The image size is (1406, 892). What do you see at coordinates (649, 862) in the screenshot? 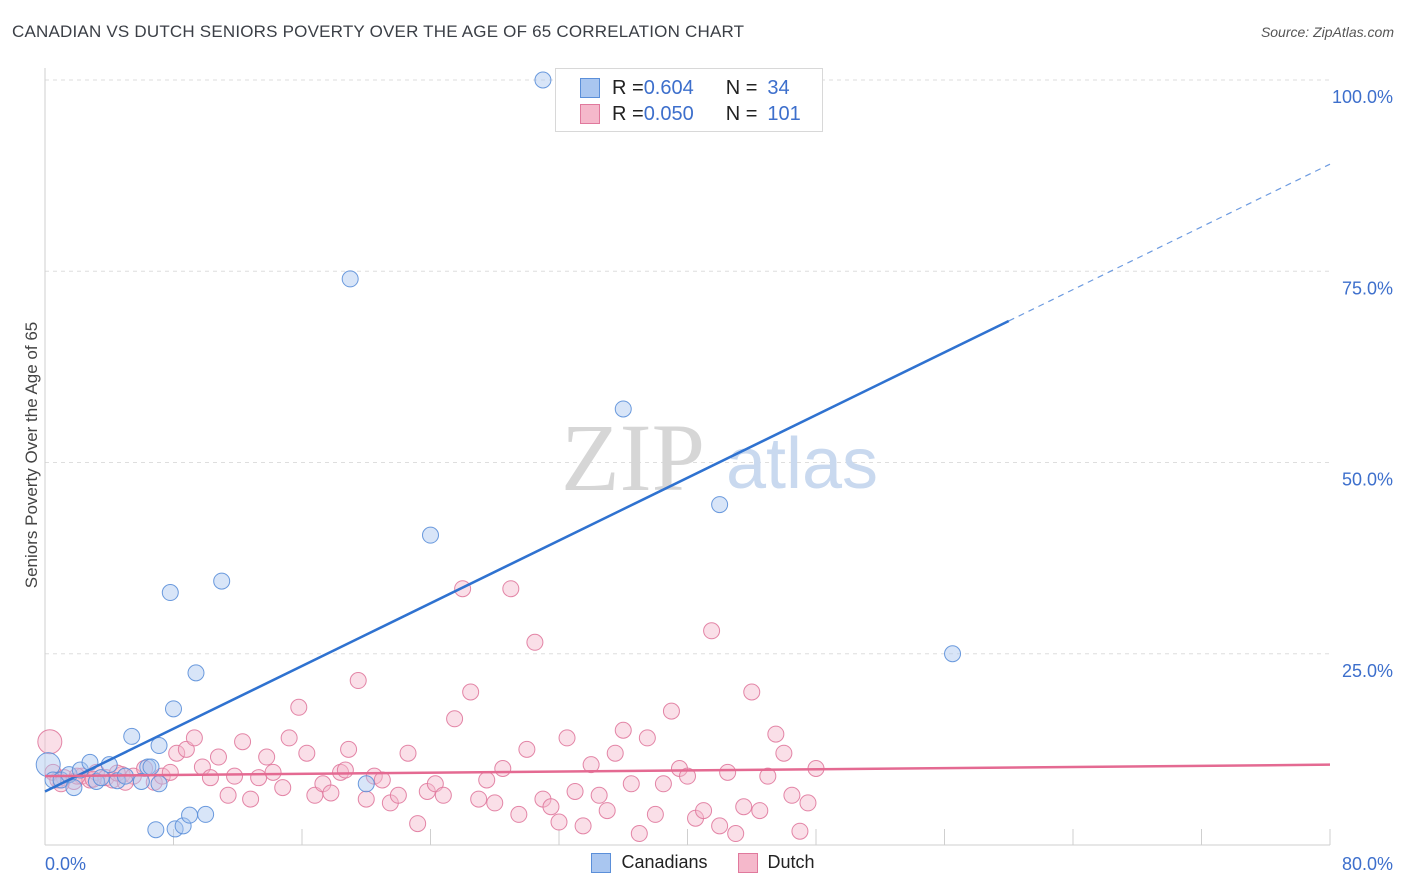
I see `legend-item-canadians: Canadians` at bounding box center [649, 862].